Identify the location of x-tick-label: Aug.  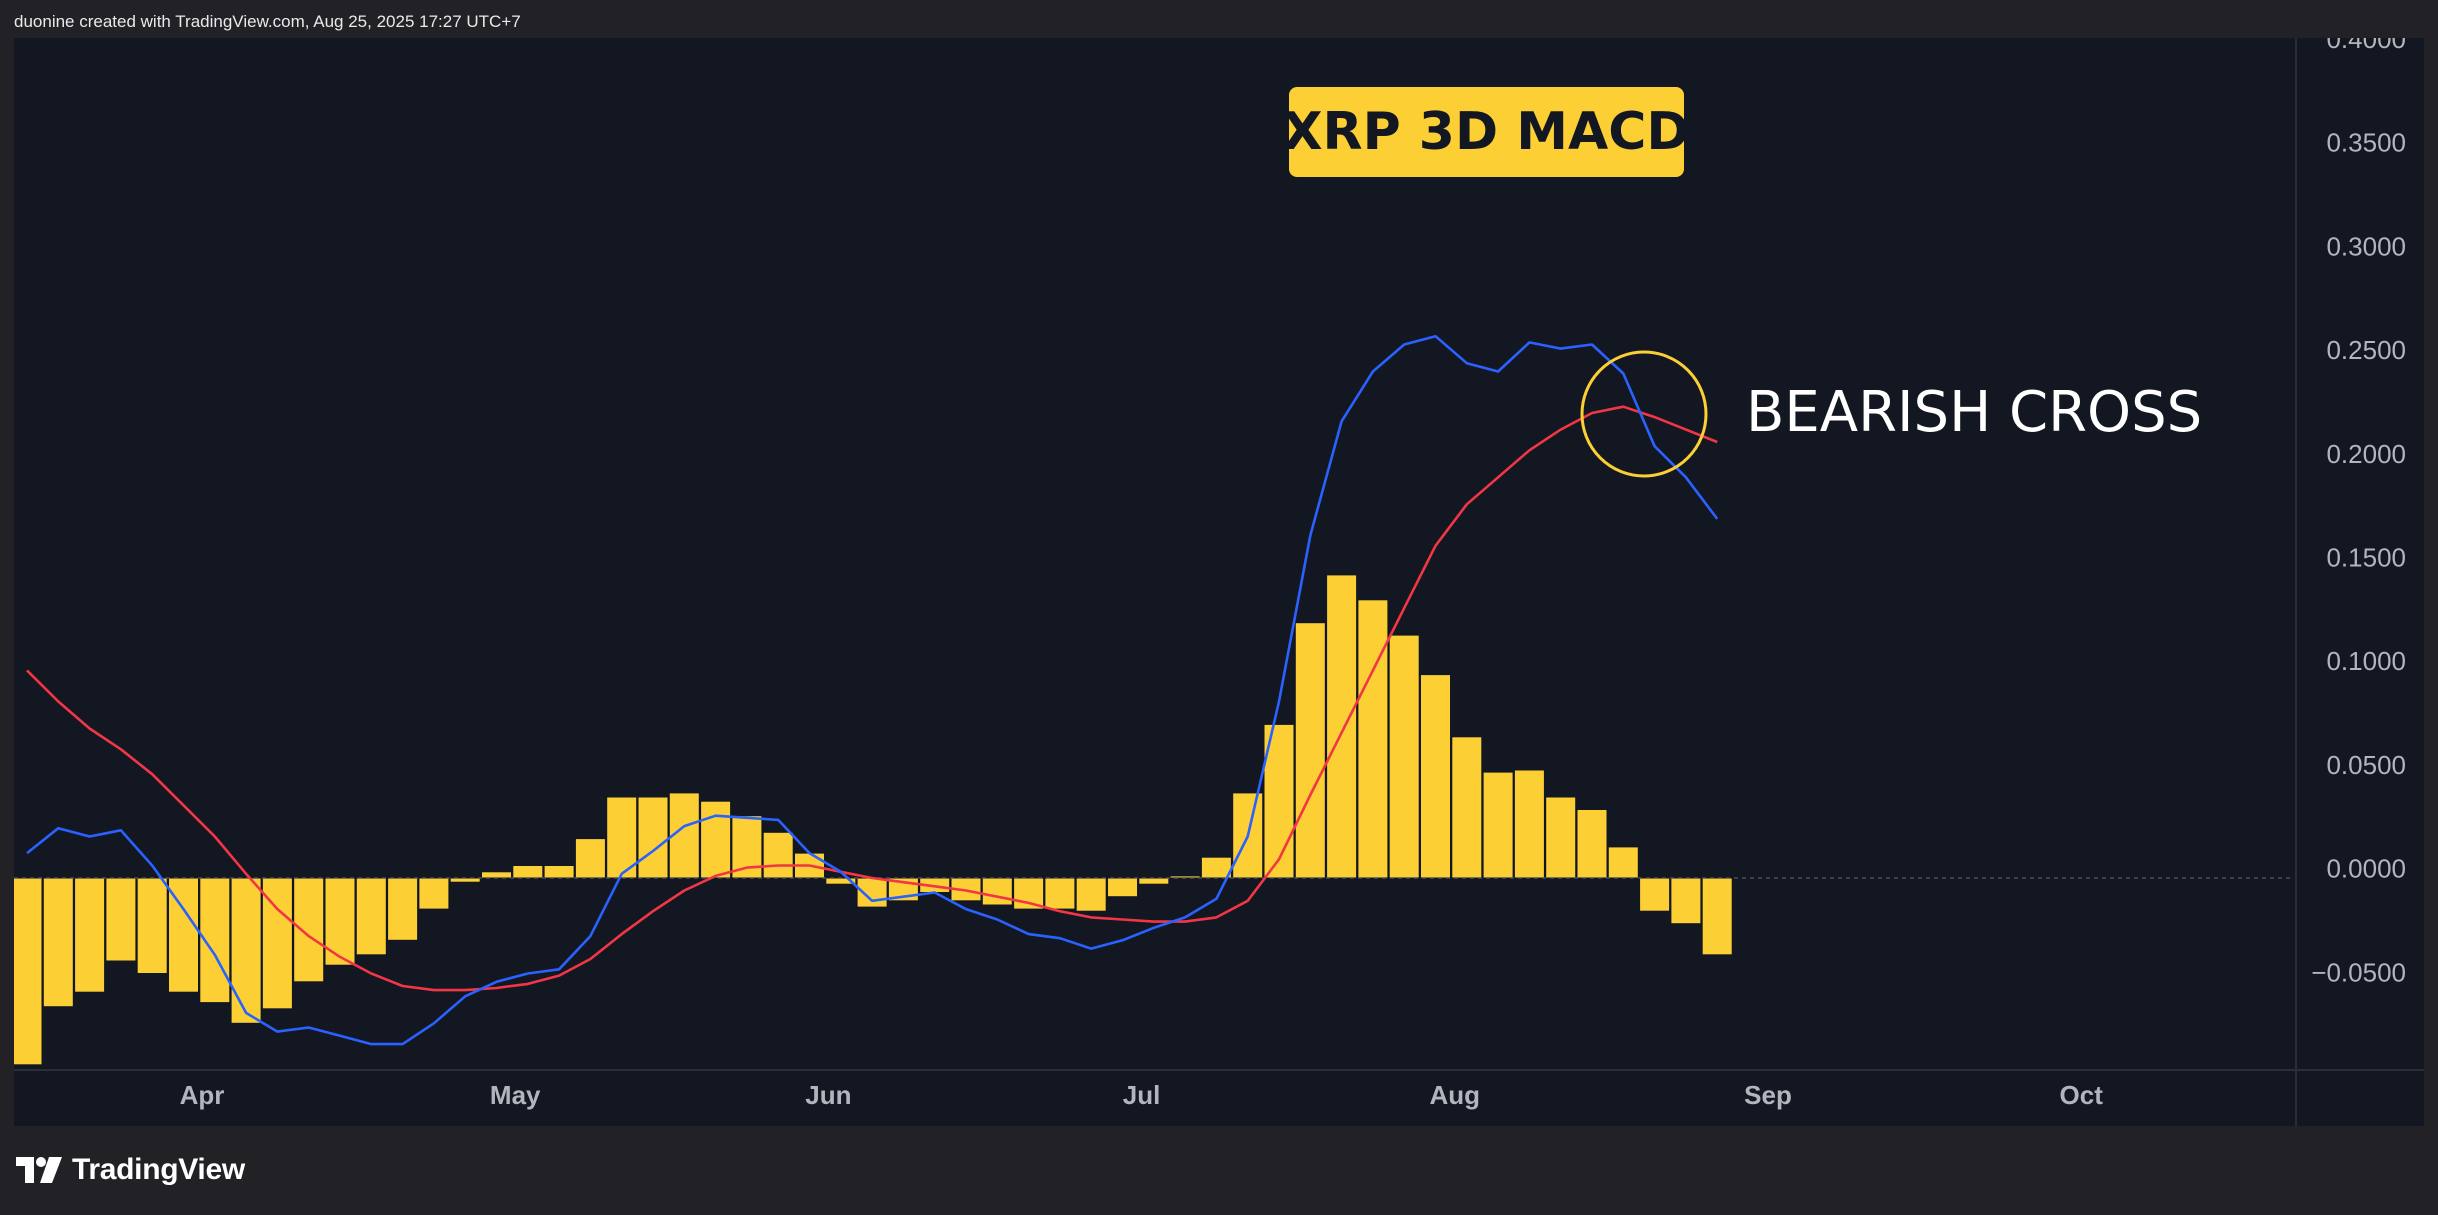
(1455, 1095).